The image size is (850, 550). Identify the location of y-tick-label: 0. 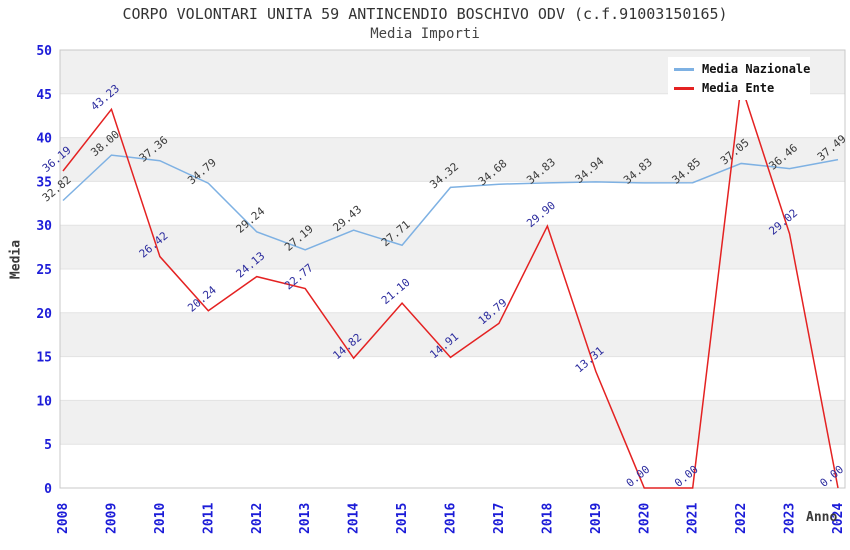
(48, 489).